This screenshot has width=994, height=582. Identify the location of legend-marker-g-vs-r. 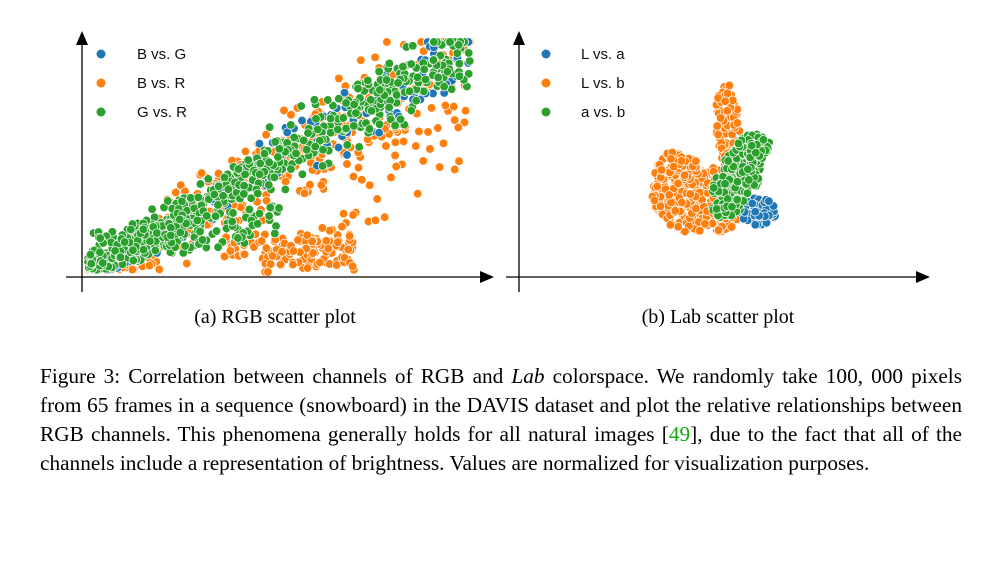
(101, 112).